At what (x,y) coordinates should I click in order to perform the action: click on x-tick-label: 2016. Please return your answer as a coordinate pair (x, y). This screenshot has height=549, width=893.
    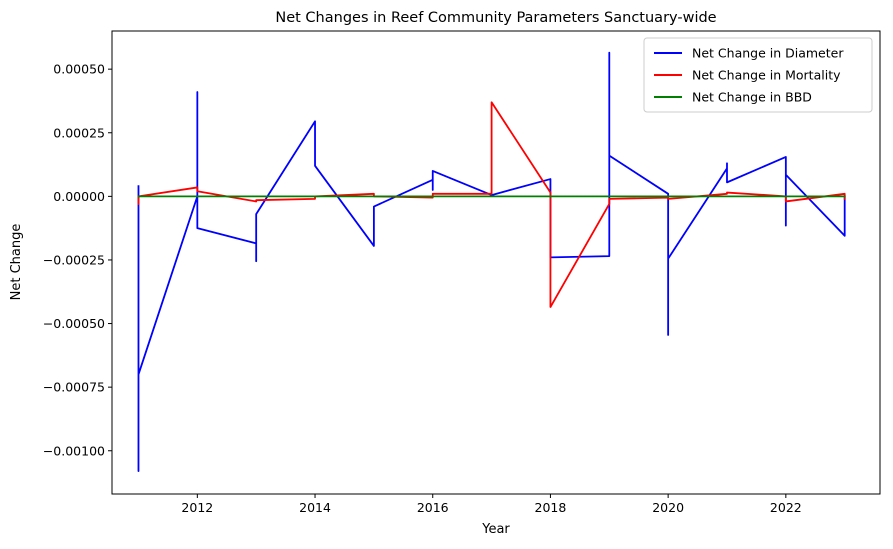
    Looking at the image, I should click on (433, 507).